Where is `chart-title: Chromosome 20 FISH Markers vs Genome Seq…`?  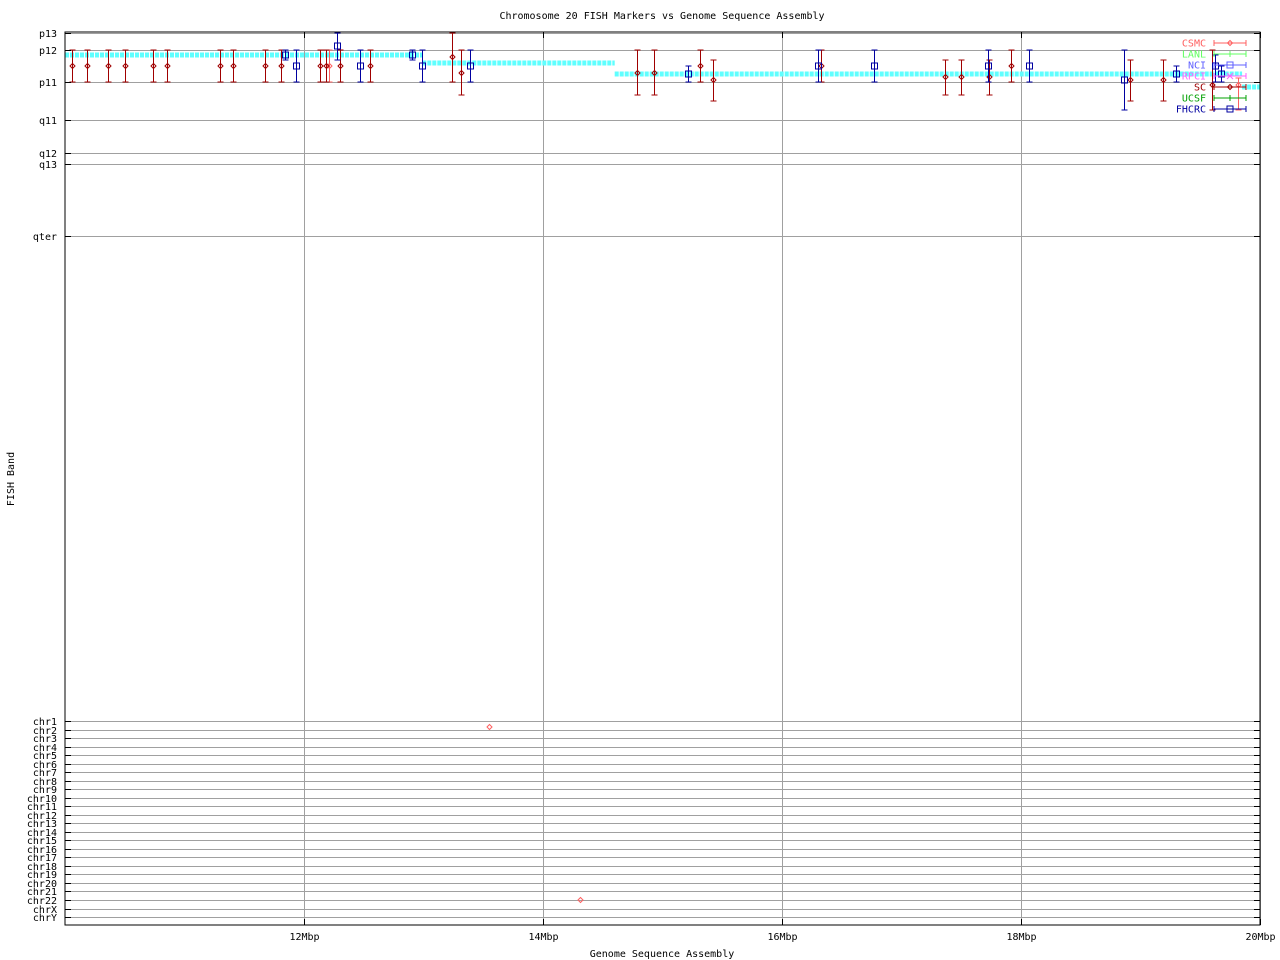 chart-title: Chromosome 20 FISH Markers vs Genome Seq… is located at coordinates (661, 16).